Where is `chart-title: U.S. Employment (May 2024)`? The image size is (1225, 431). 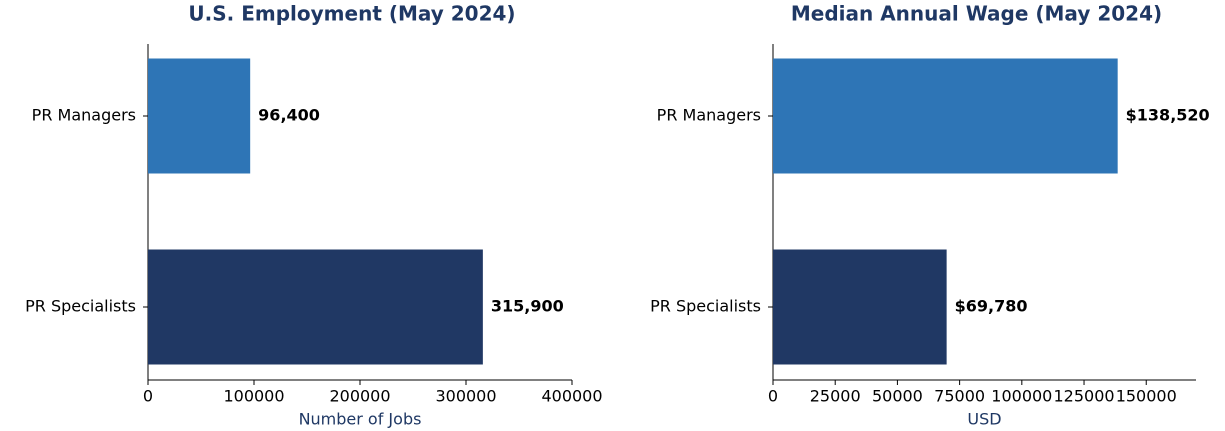
chart-title: U.S. Employment (May 2024) is located at coordinates (351, 14).